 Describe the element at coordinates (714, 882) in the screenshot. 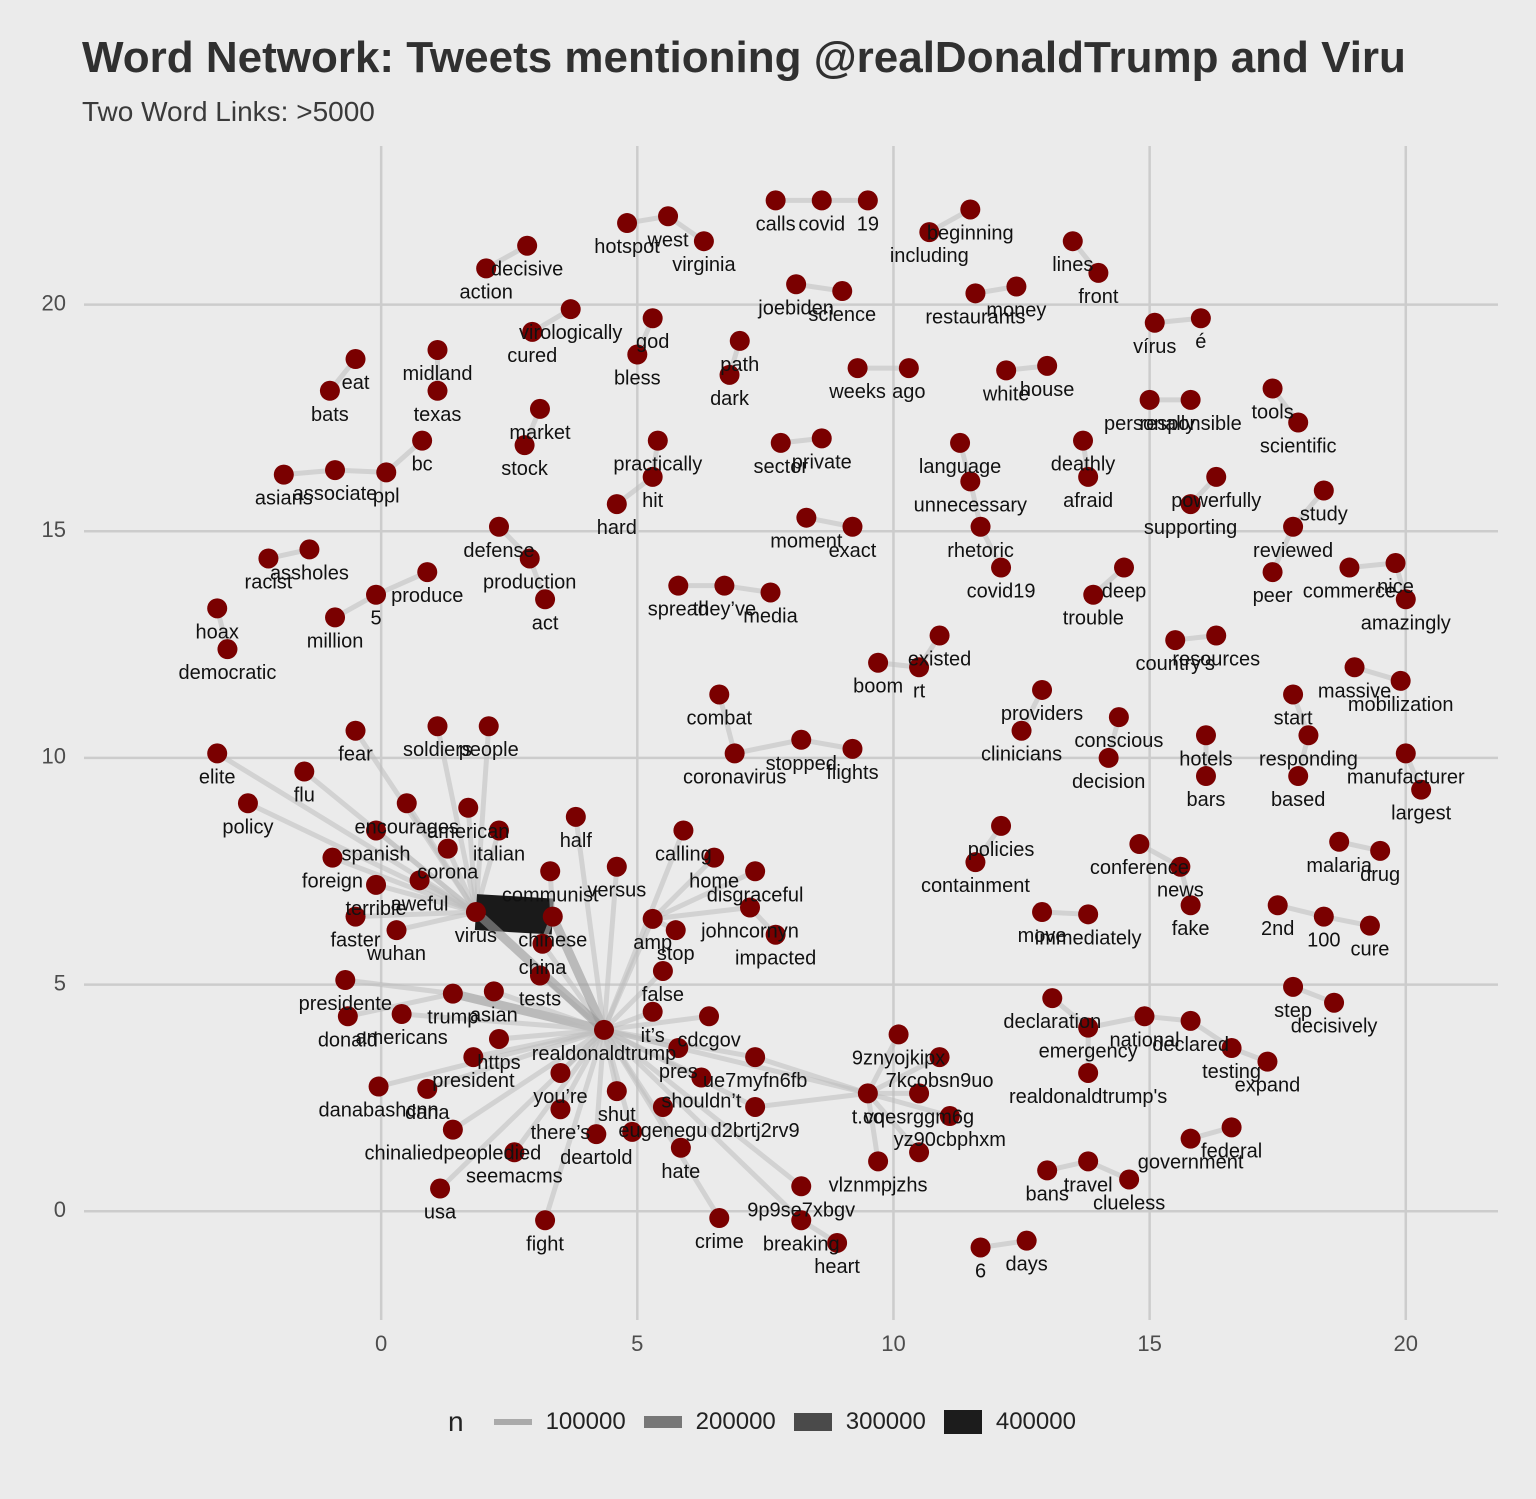

I see `node-label: home` at that location.